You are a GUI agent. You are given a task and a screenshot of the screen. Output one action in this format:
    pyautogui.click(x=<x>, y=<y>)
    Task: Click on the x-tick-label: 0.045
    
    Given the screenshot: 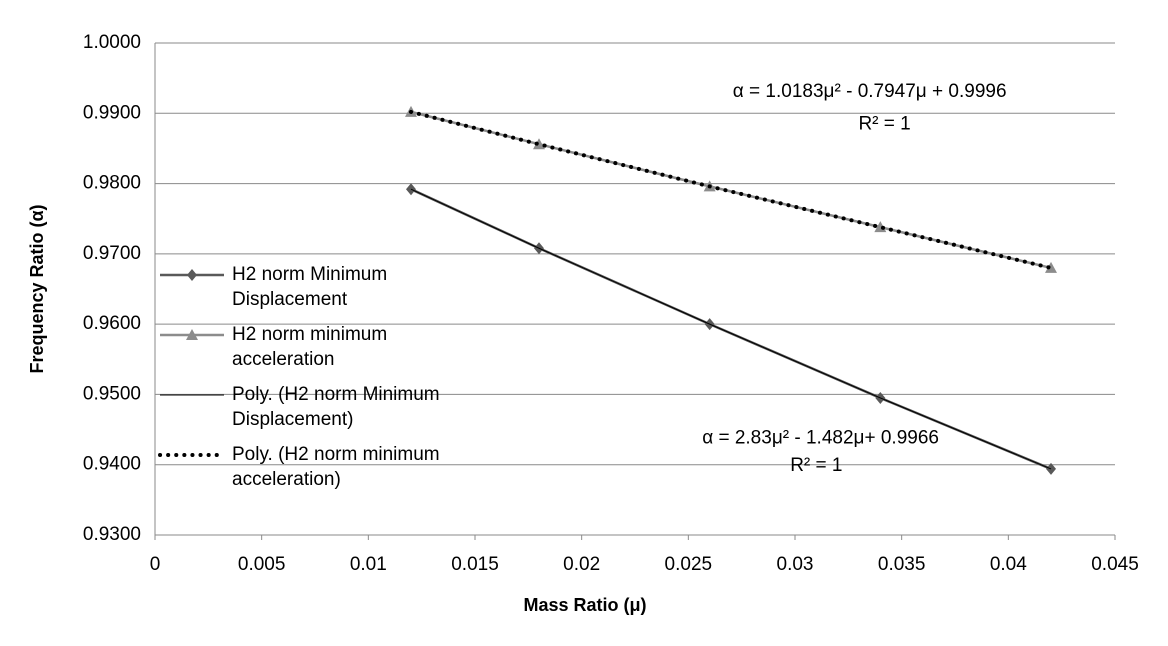 What is the action you would take?
    pyautogui.click(x=1115, y=564)
    